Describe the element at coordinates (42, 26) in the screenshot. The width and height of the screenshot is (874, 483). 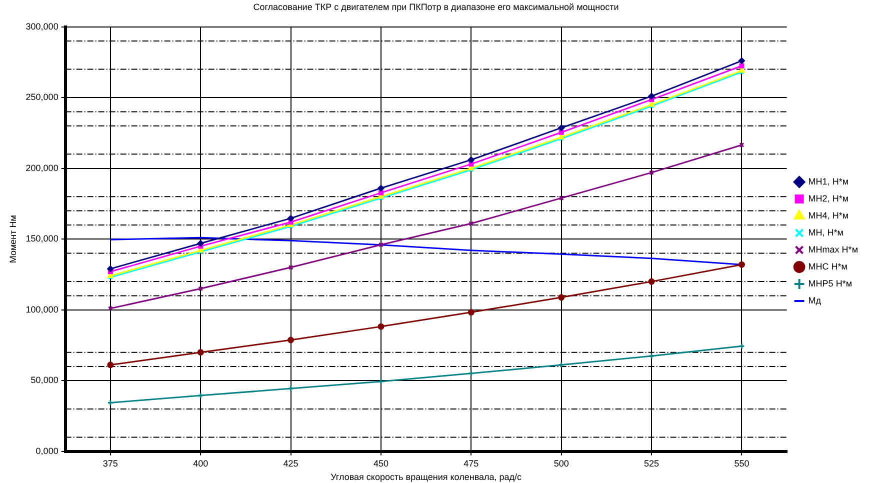
I see `y-tick-label: 300,000` at that location.